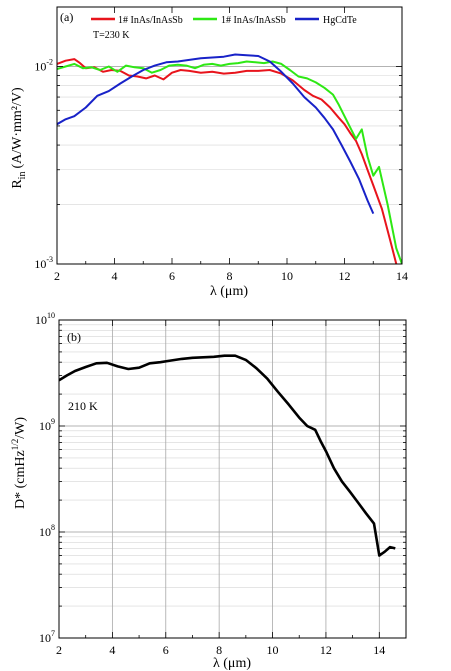 Image resolution: width=451 pixels, height=671 pixels. Describe the element at coordinates (150, 20) in the screenshot. I see `legend-label-inas-1: 1# InAs/InAsSb` at that location.